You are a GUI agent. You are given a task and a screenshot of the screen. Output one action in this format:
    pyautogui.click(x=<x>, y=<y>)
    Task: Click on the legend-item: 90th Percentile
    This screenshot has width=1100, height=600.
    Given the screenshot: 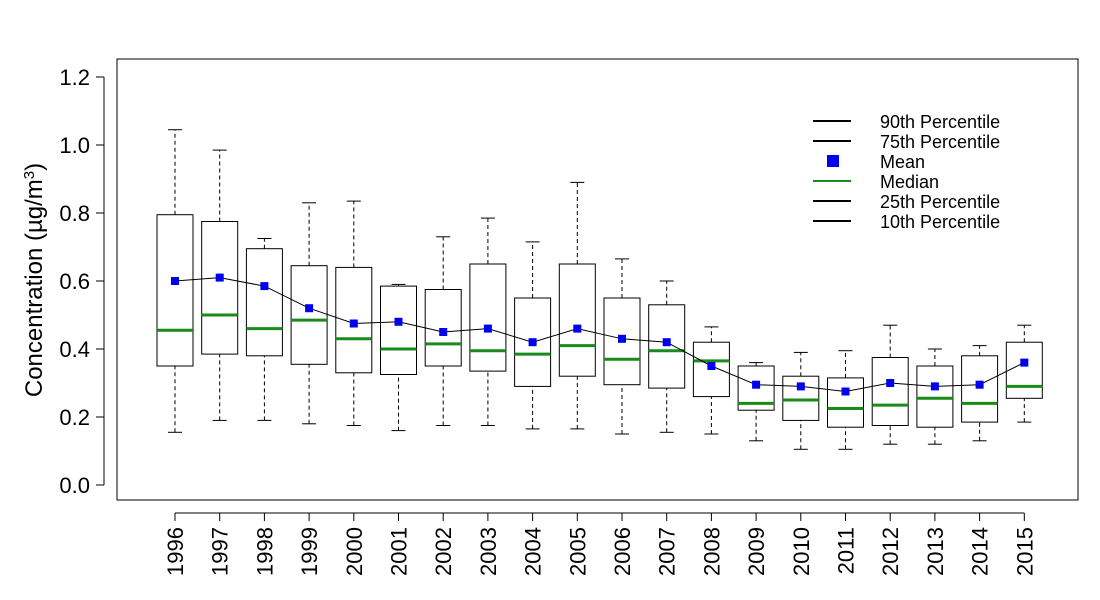 What is the action you would take?
    pyautogui.click(x=906, y=122)
    